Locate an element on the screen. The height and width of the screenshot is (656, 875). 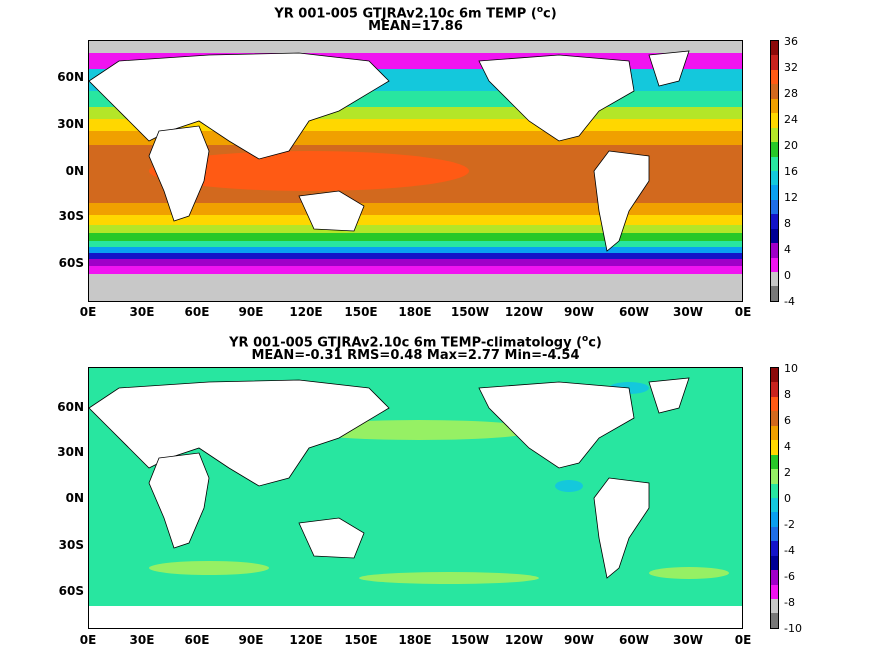
panel2-lon-label: 150W is located at coordinates (470, 640).